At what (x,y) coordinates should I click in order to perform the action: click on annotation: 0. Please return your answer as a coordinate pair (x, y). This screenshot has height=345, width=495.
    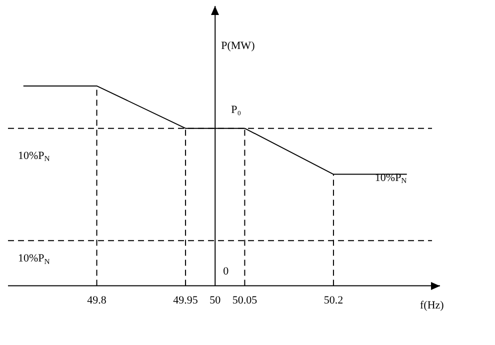
    Looking at the image, I should click on (226, 272).